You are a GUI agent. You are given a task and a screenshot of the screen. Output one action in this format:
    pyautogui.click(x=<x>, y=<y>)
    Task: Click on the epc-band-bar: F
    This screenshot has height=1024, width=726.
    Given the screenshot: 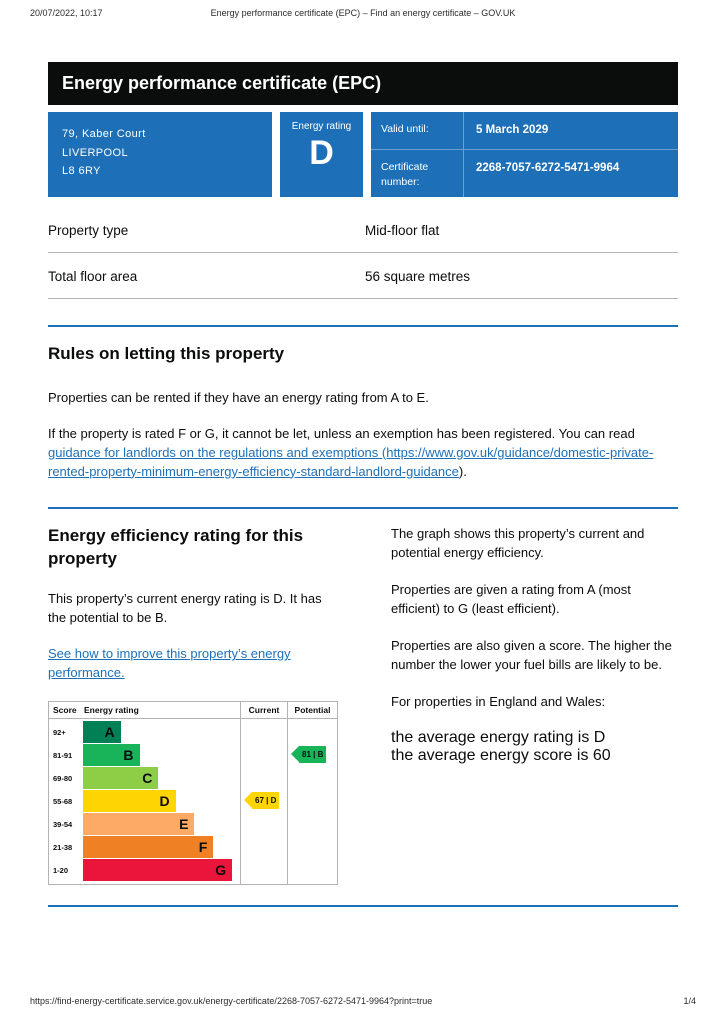 What is the action you would take?
    pyautogui.click(x=148, y=847)
    